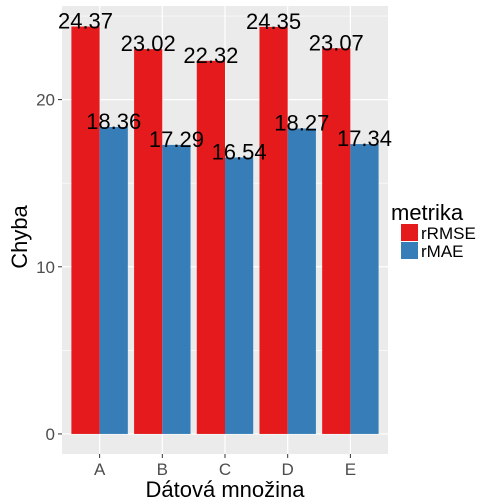 Image resolution: width=504 pixels, height=504 pixels. What do you see at coordinates (239, 295) in the screenshot?
I see `bar-rmae-c` at bounding box center [239, 295].